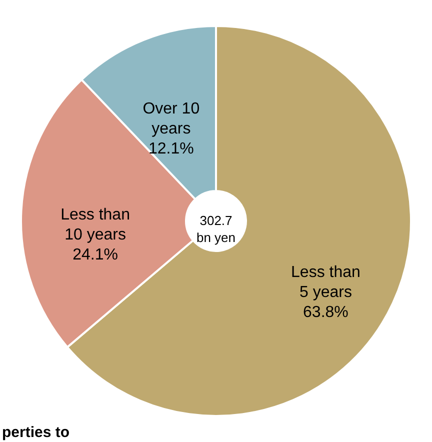 The height and width of the screenshot is (442, 432). I want to click on text: 302.7 bn yen, so click(216, 229).